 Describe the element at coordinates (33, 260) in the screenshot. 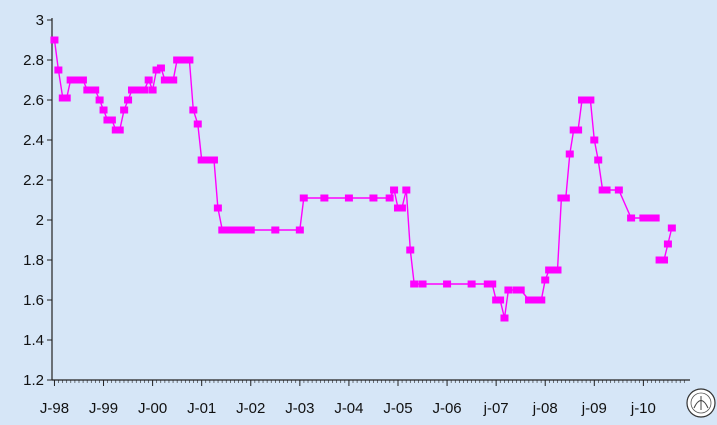

I see `y-tick-label: 1.8` at that location.